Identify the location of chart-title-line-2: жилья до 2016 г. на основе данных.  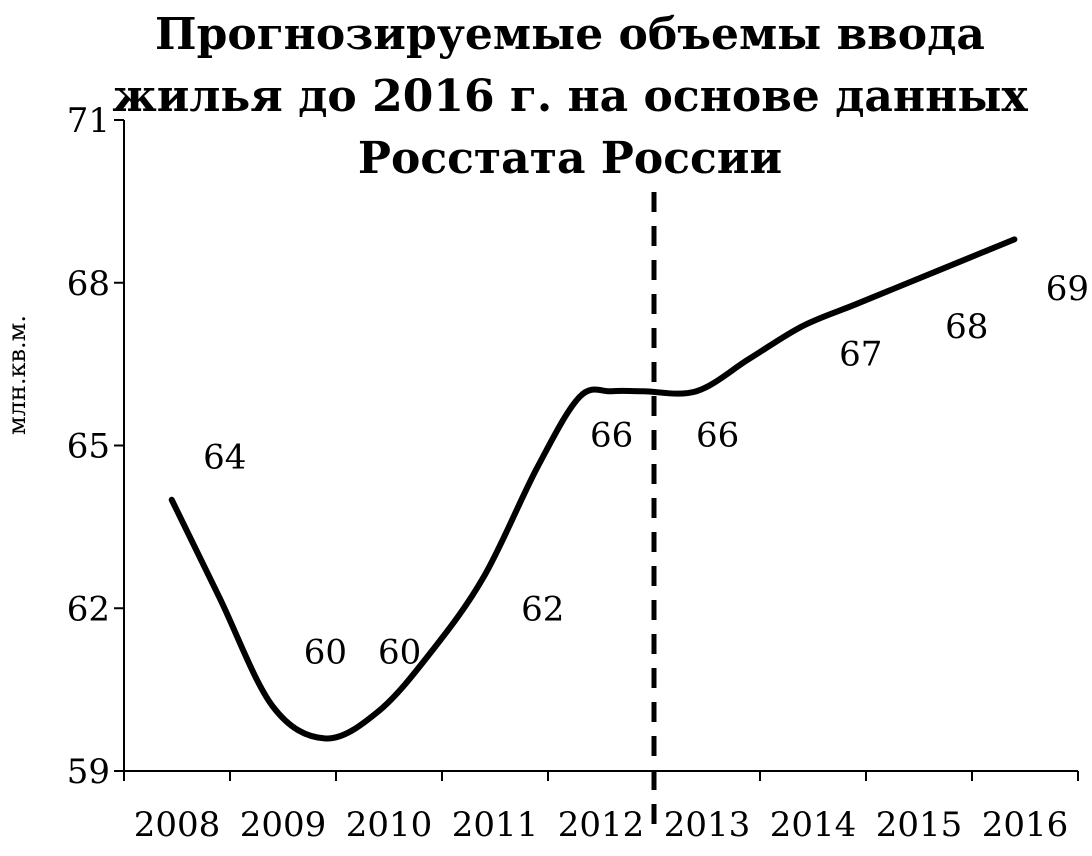
(570, 96).